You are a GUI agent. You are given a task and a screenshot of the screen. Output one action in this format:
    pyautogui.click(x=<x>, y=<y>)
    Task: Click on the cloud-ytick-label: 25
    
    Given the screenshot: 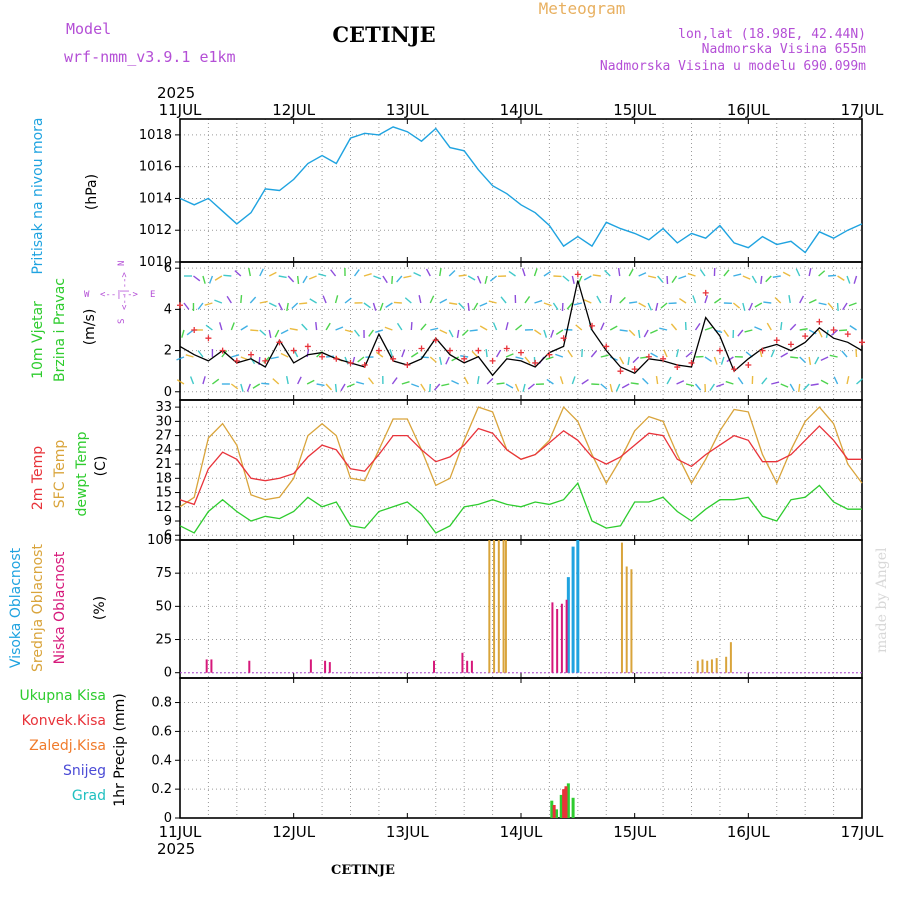 What is the action you would take?
    pyautogui.click(x=163, y=640)
    